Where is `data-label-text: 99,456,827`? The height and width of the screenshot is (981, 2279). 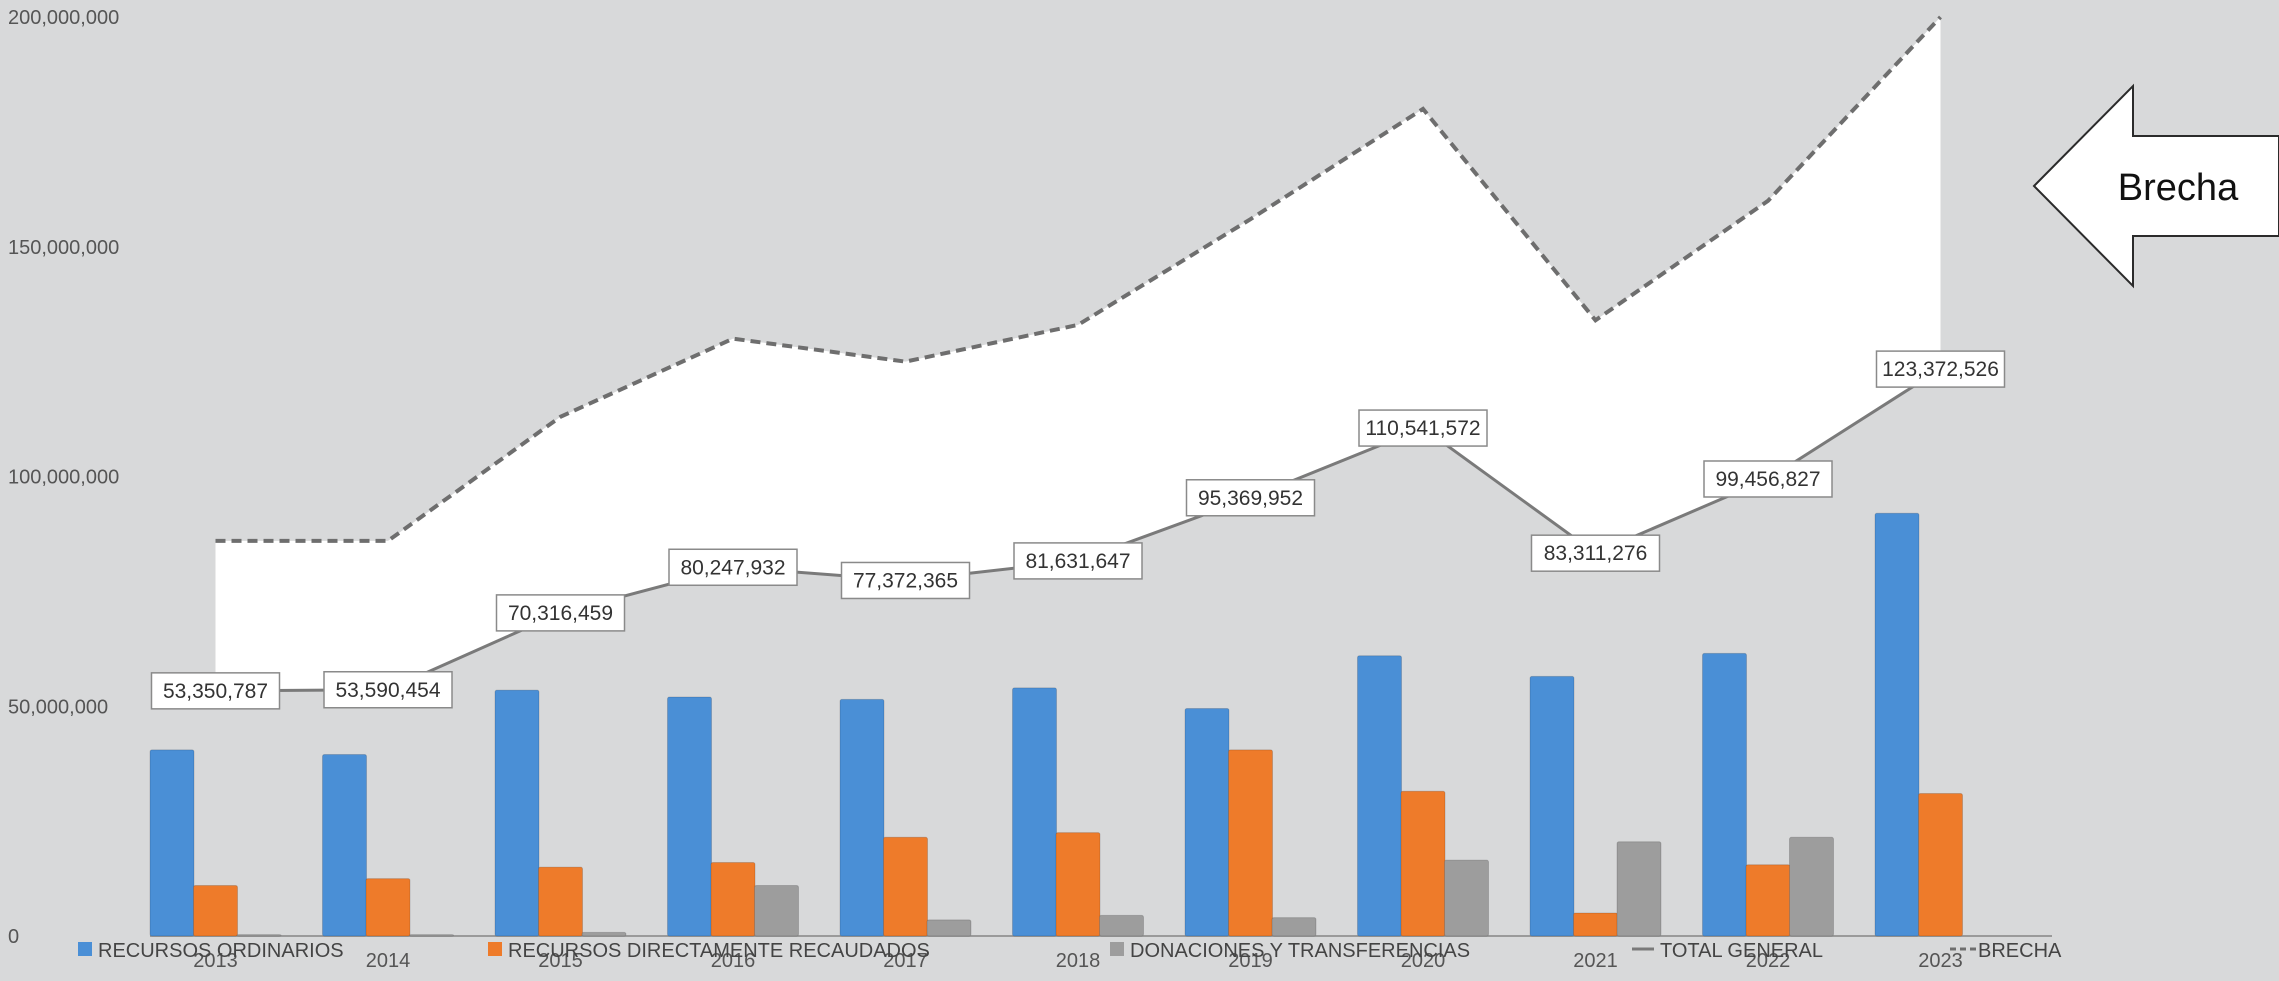 data-label-text: 99,456,827 is located at coordinates (1767, 479).